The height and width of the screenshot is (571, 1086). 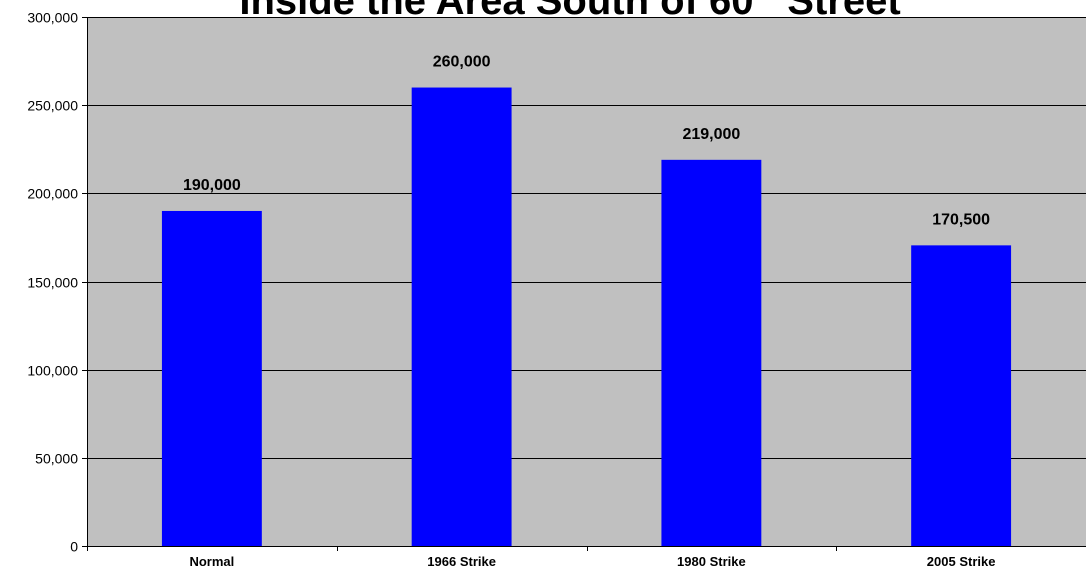 What do you see at coordinates (462, 62) in the screenshot?
I see `data-label: 260,000` at bounding box center [462, 62].